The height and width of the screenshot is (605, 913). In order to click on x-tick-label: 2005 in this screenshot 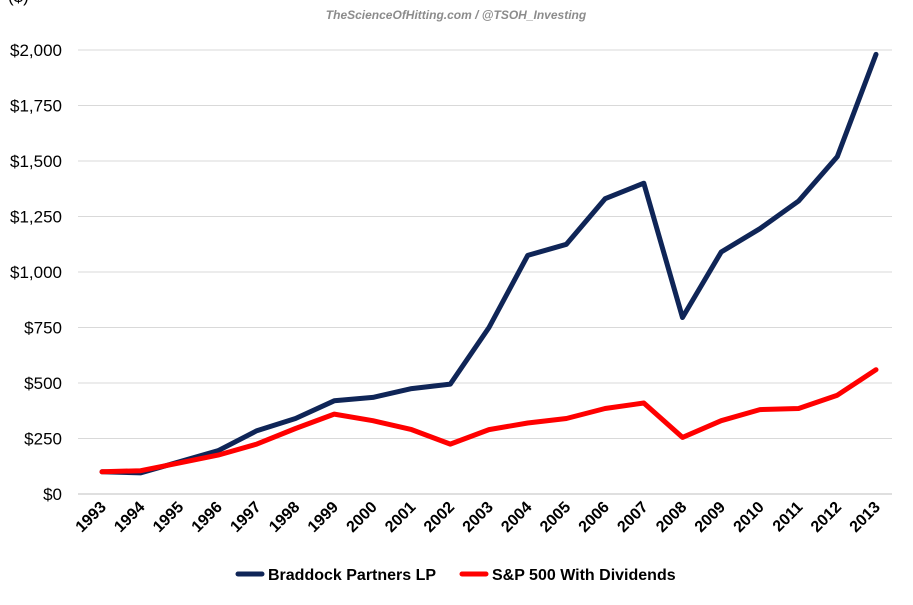, I will do `click(555, 517)`.